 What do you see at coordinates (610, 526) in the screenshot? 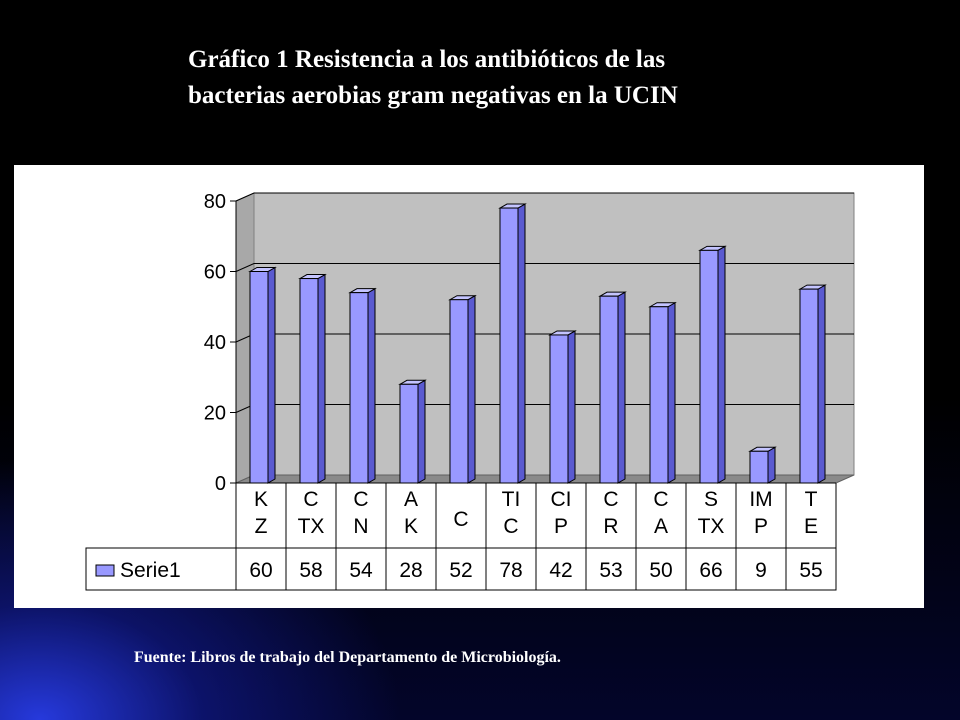
I see `category-label: R` at bounding box center [610, 526].